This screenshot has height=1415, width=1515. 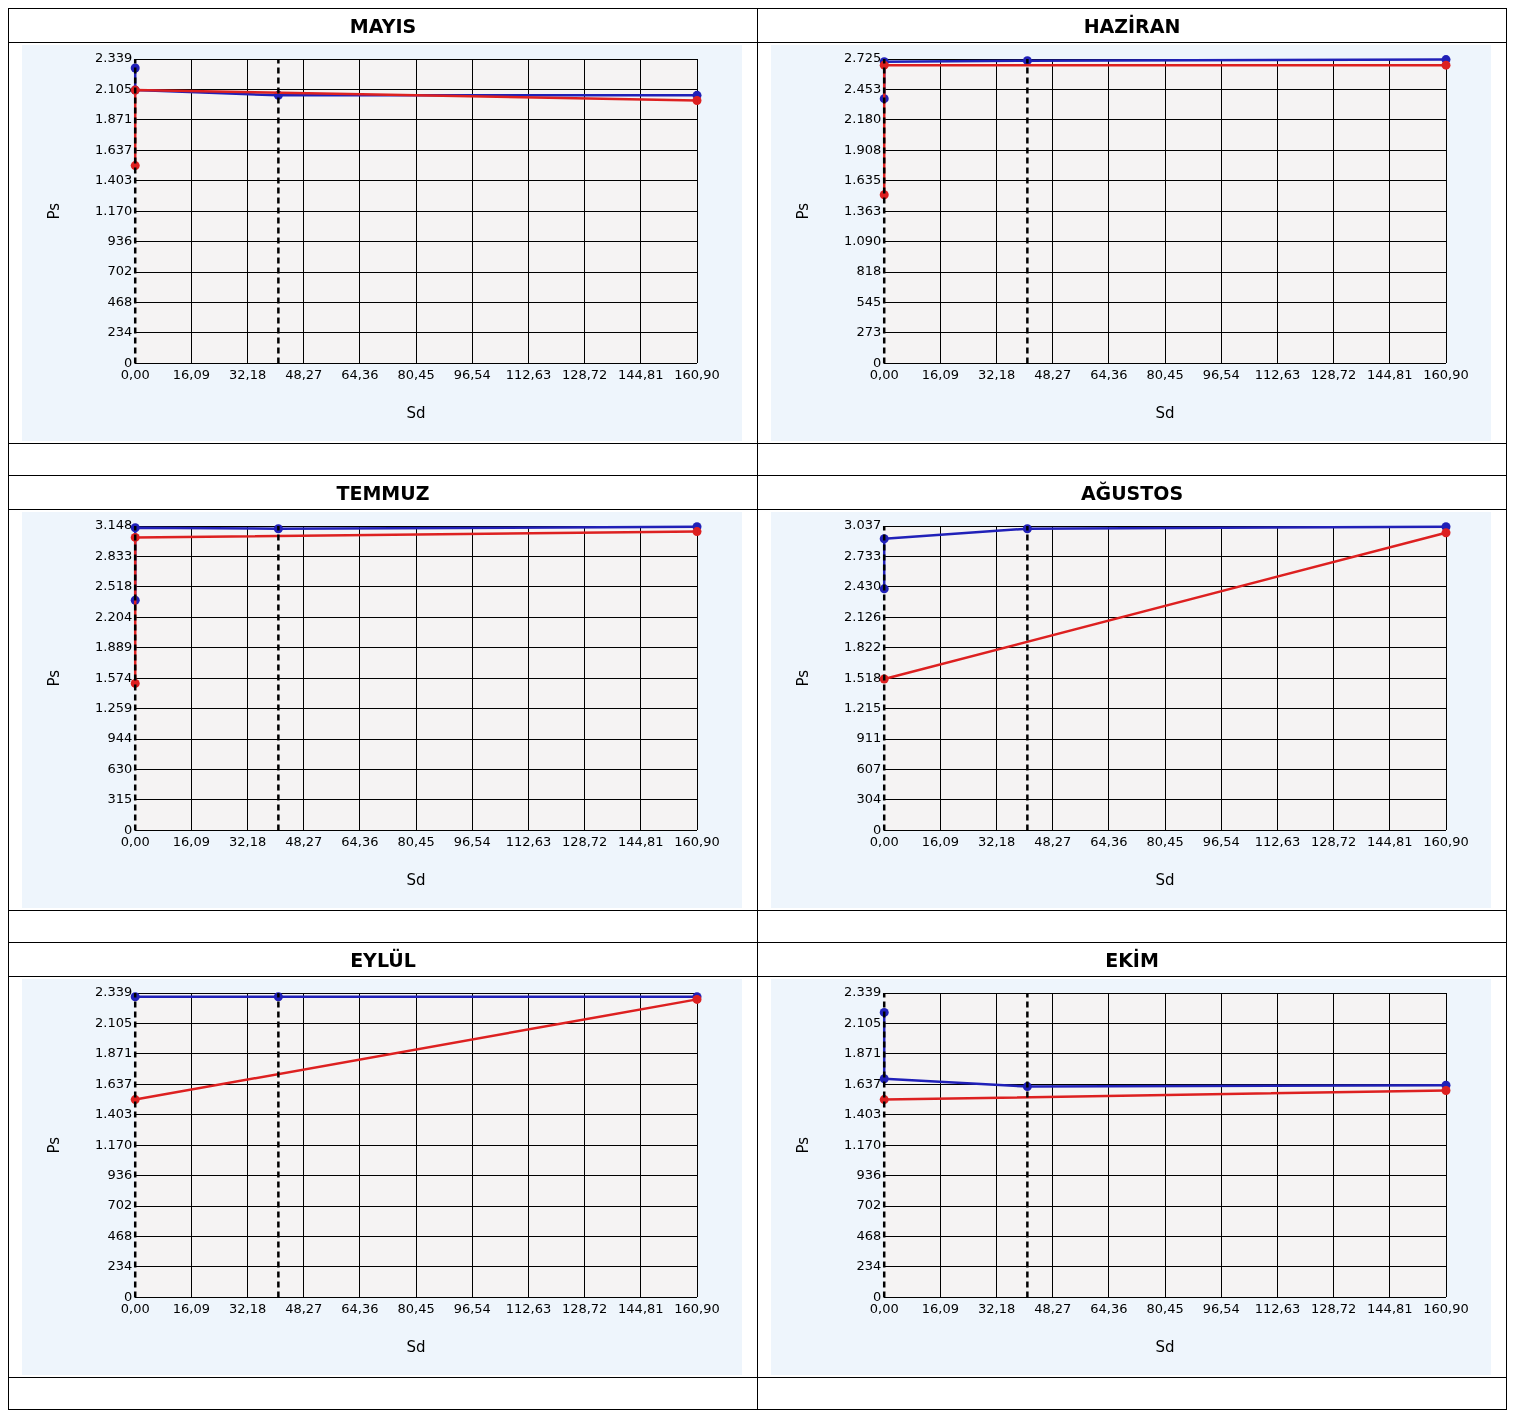 What do you see at coordinates (869, 332) in the screenshot?
I see `y-tick-label: 273` at bounding box center [869, 332].